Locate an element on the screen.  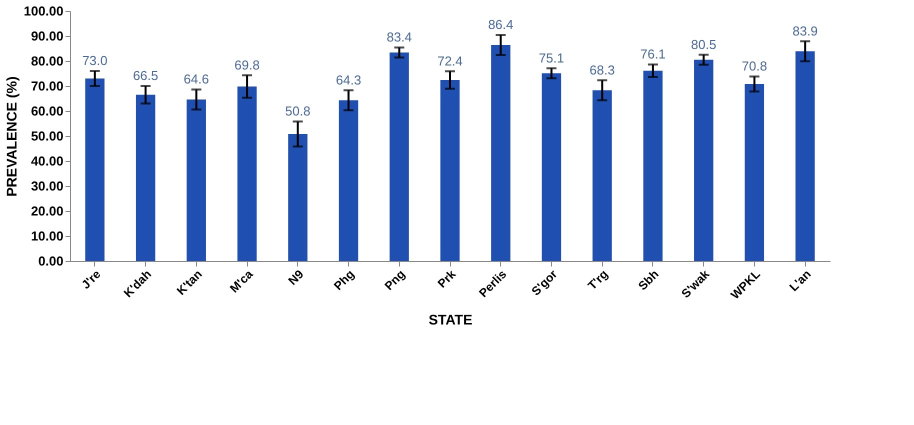
x-tick-label: Phg is located at coordinates (344, 280).